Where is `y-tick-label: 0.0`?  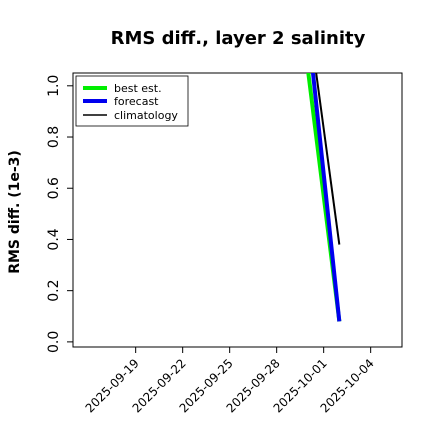
y-tick-label: 0.0 is located at coordinates (54, 342).